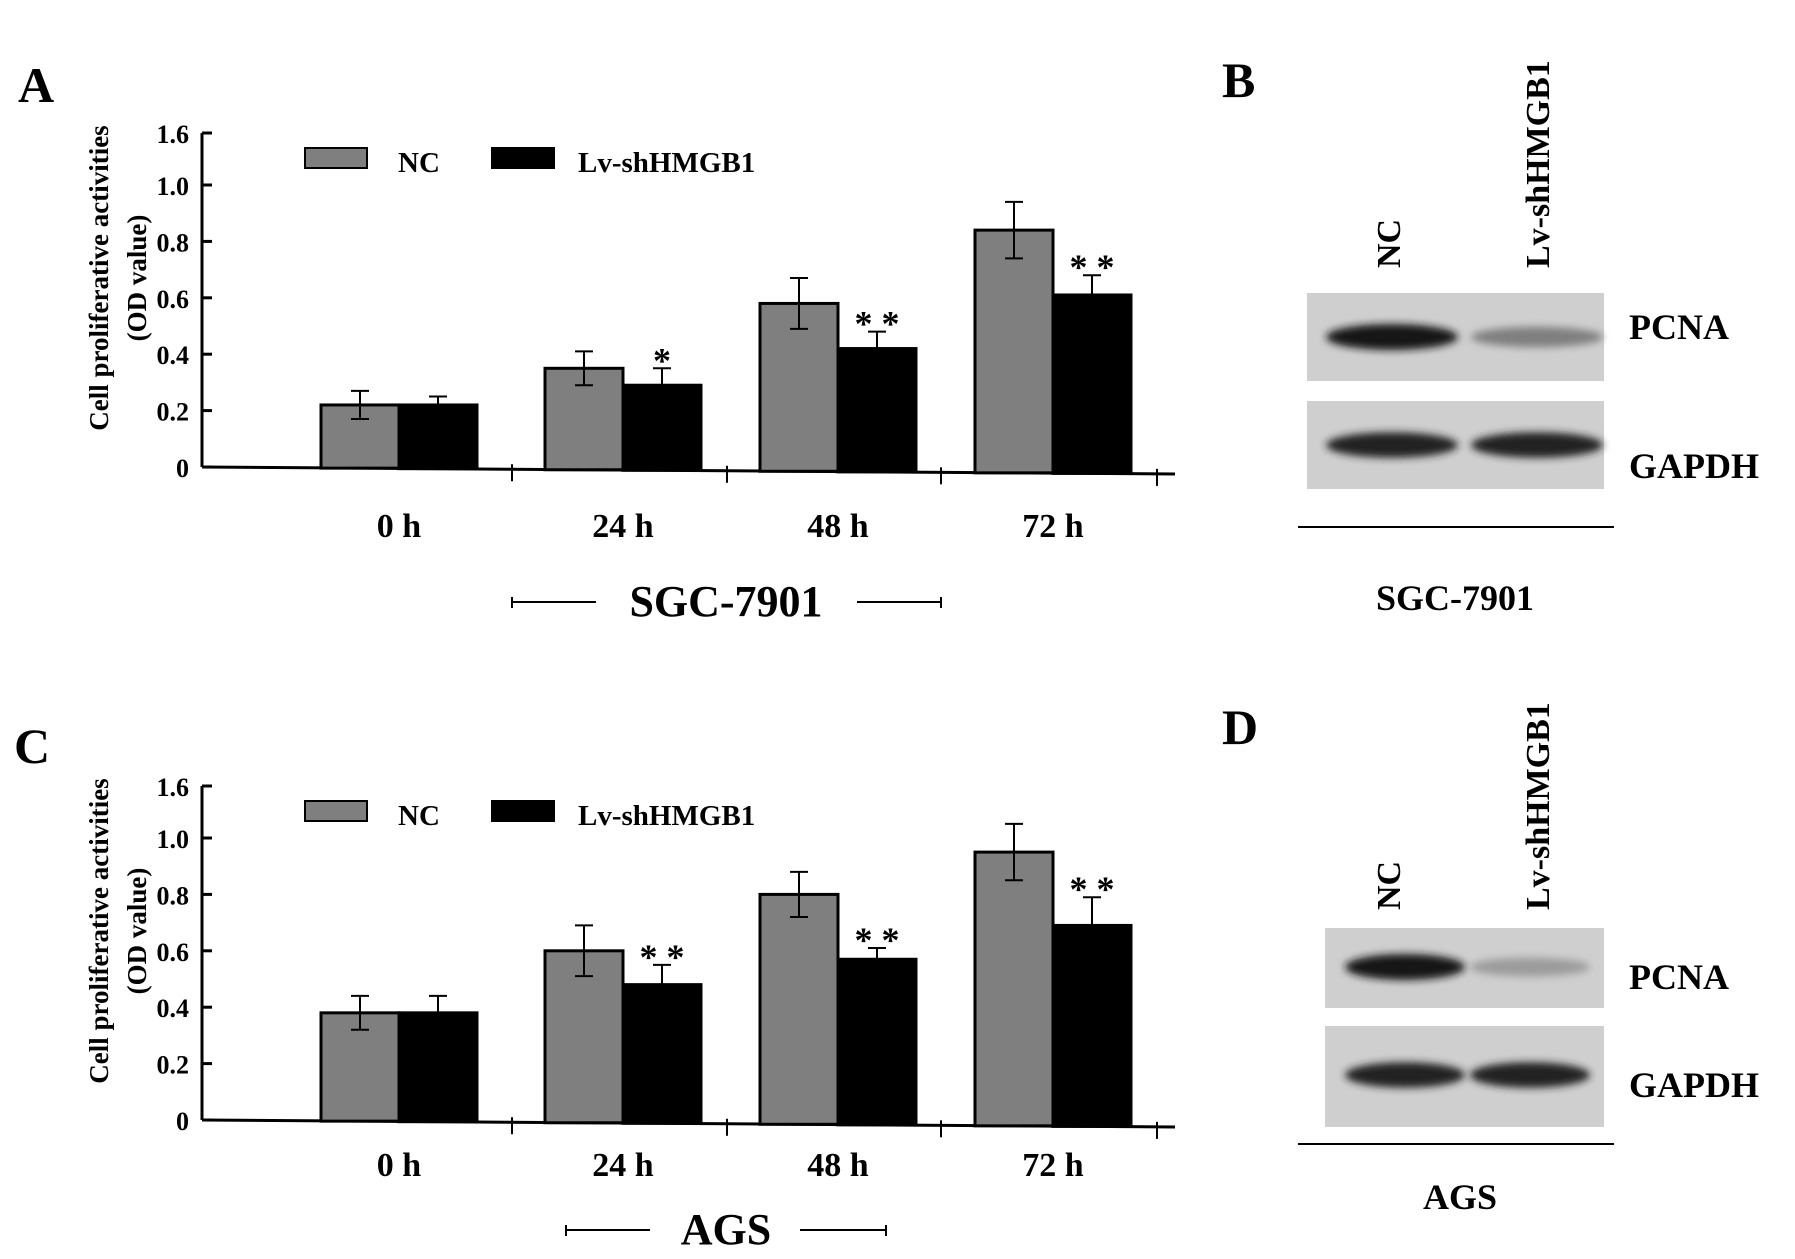 This screenshot has width=1795, height=1259. I want to click on panel-letter-b: B, so click(1238, 80).